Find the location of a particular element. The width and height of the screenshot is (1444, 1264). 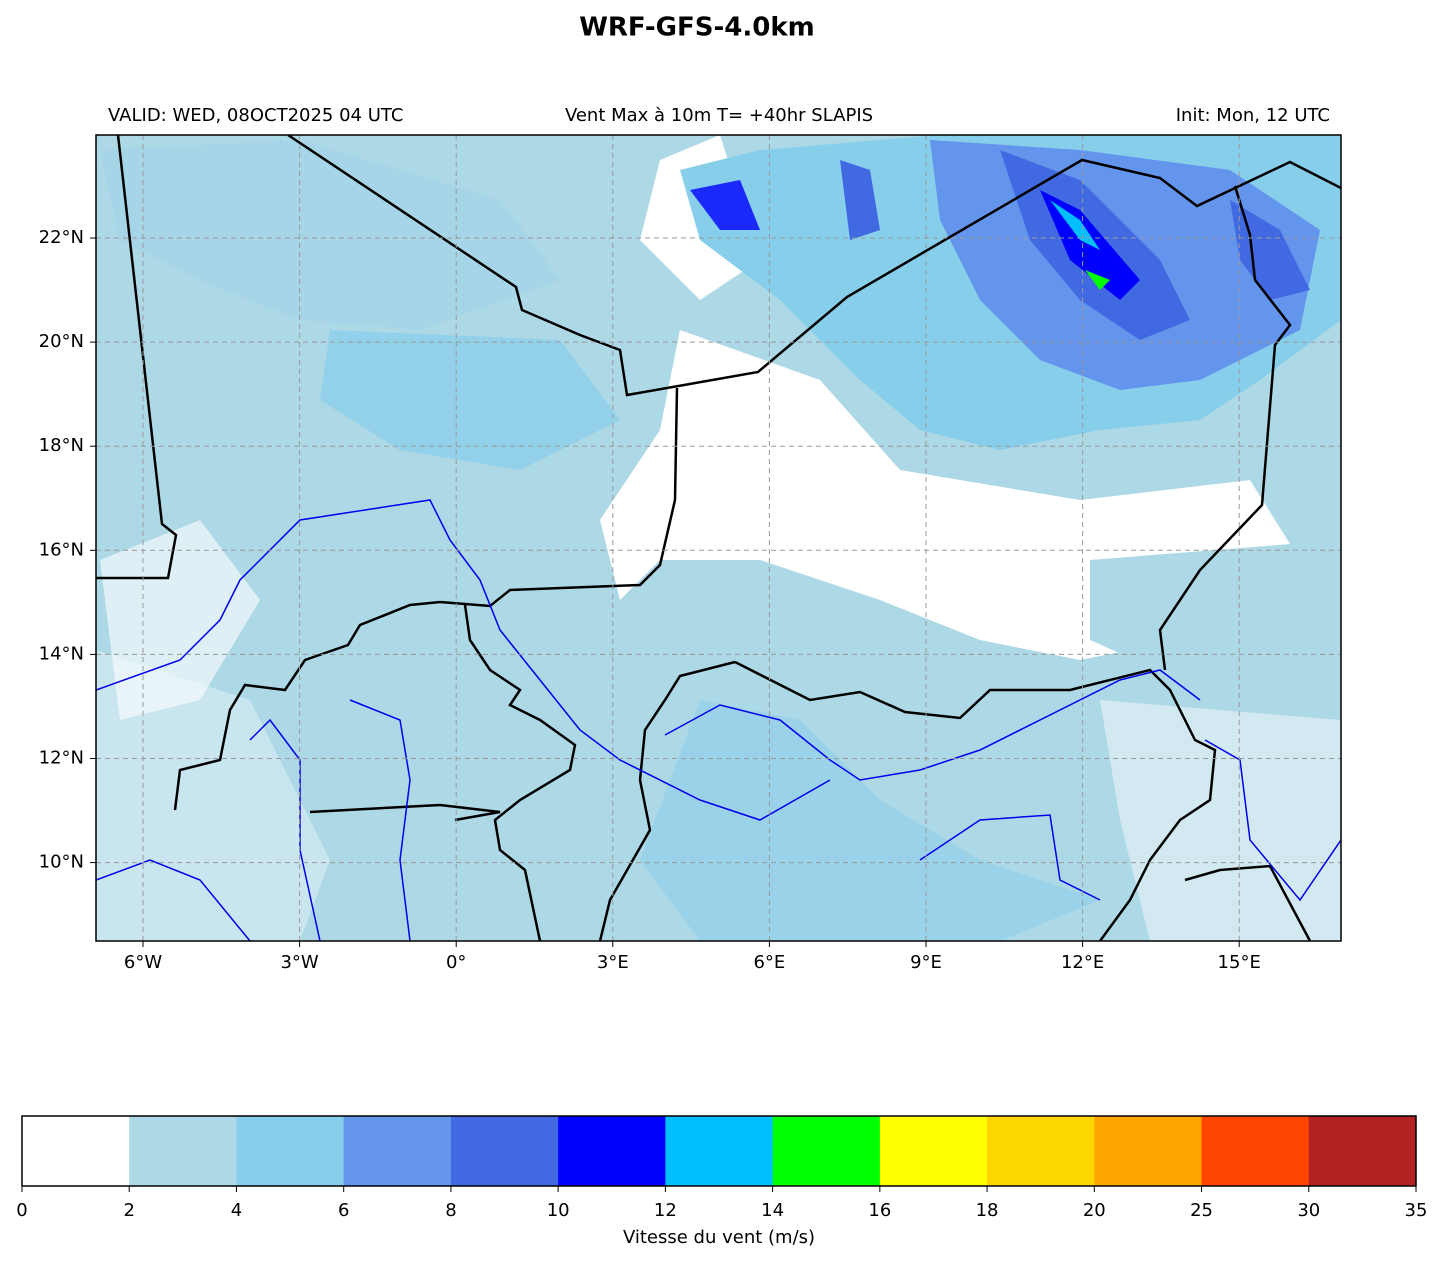

lon-label: 0° is located at coordinates (456, 962).